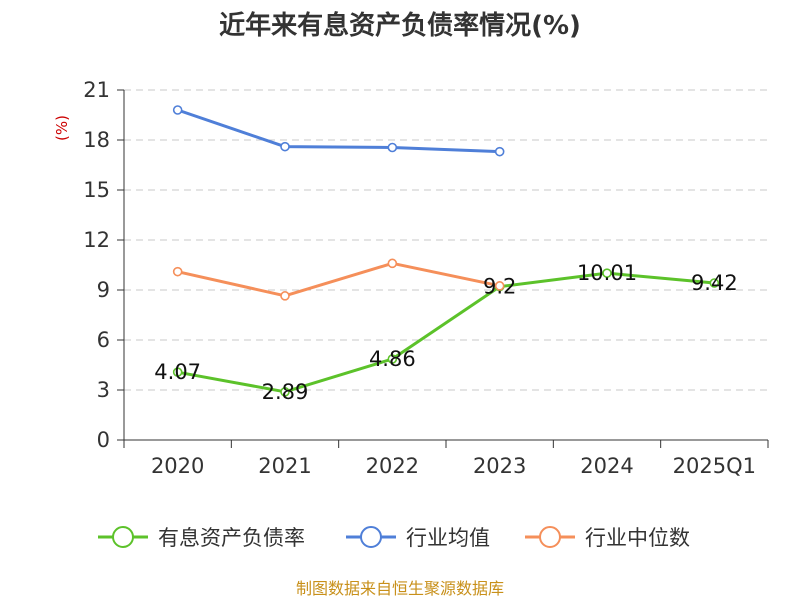  What do you see at coordinates (96, 140) in the screenshot?
I see `y-tick-label-6: 18` at bounding box center [96, 140].